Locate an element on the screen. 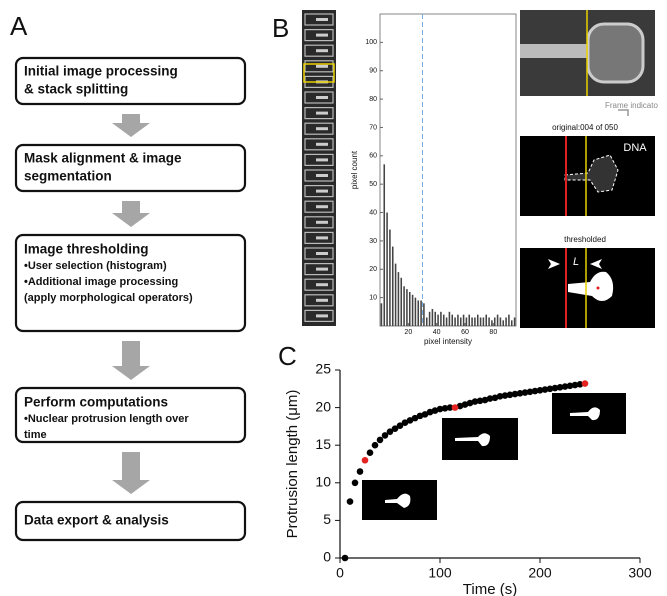  x-tick-label: 40 is located at coordinates (437, 332).